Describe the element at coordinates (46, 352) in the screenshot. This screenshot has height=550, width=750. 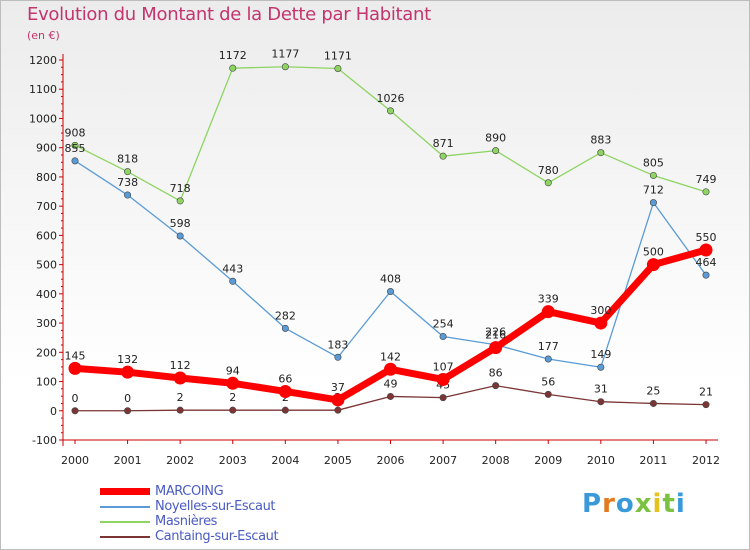
I see `y-tick-label: 200` at that location.